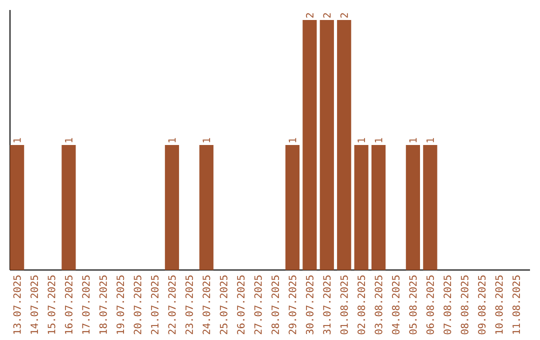  What do you see at coordinates (120, 305) in the screenshot?
I see `x-tick-label: 19.07.2025` at bounding box center [120, 305].